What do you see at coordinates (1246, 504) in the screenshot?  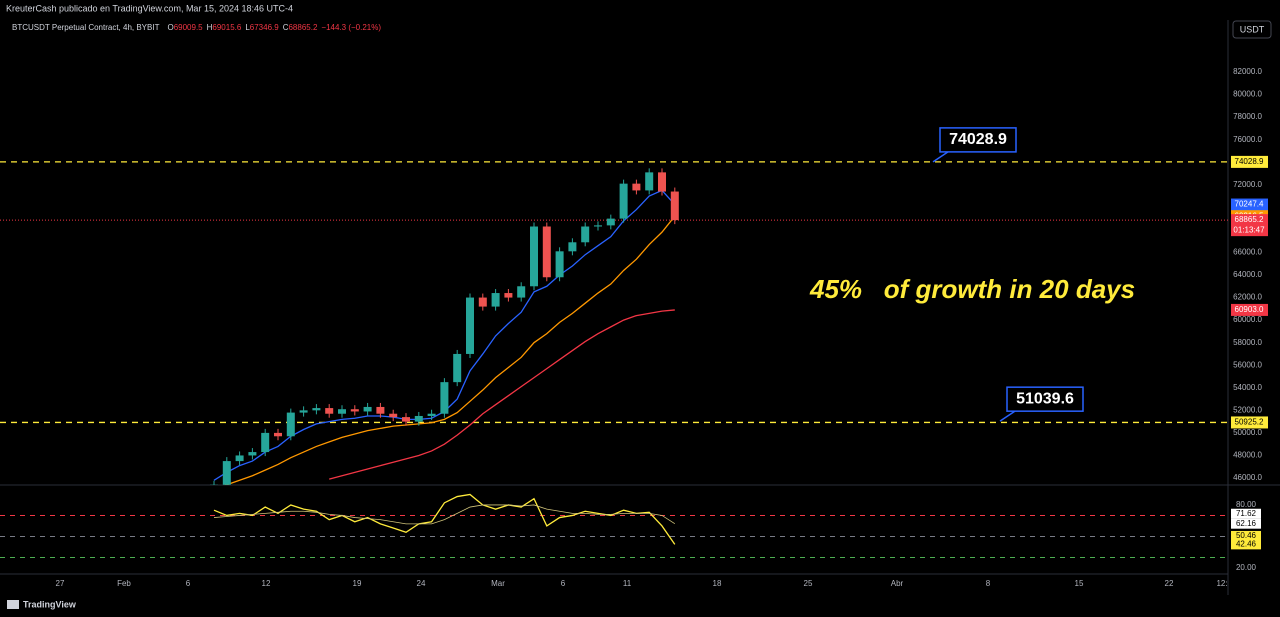 I see `rsi-tick-label: 80.00` at bounding box center [1246, 504].